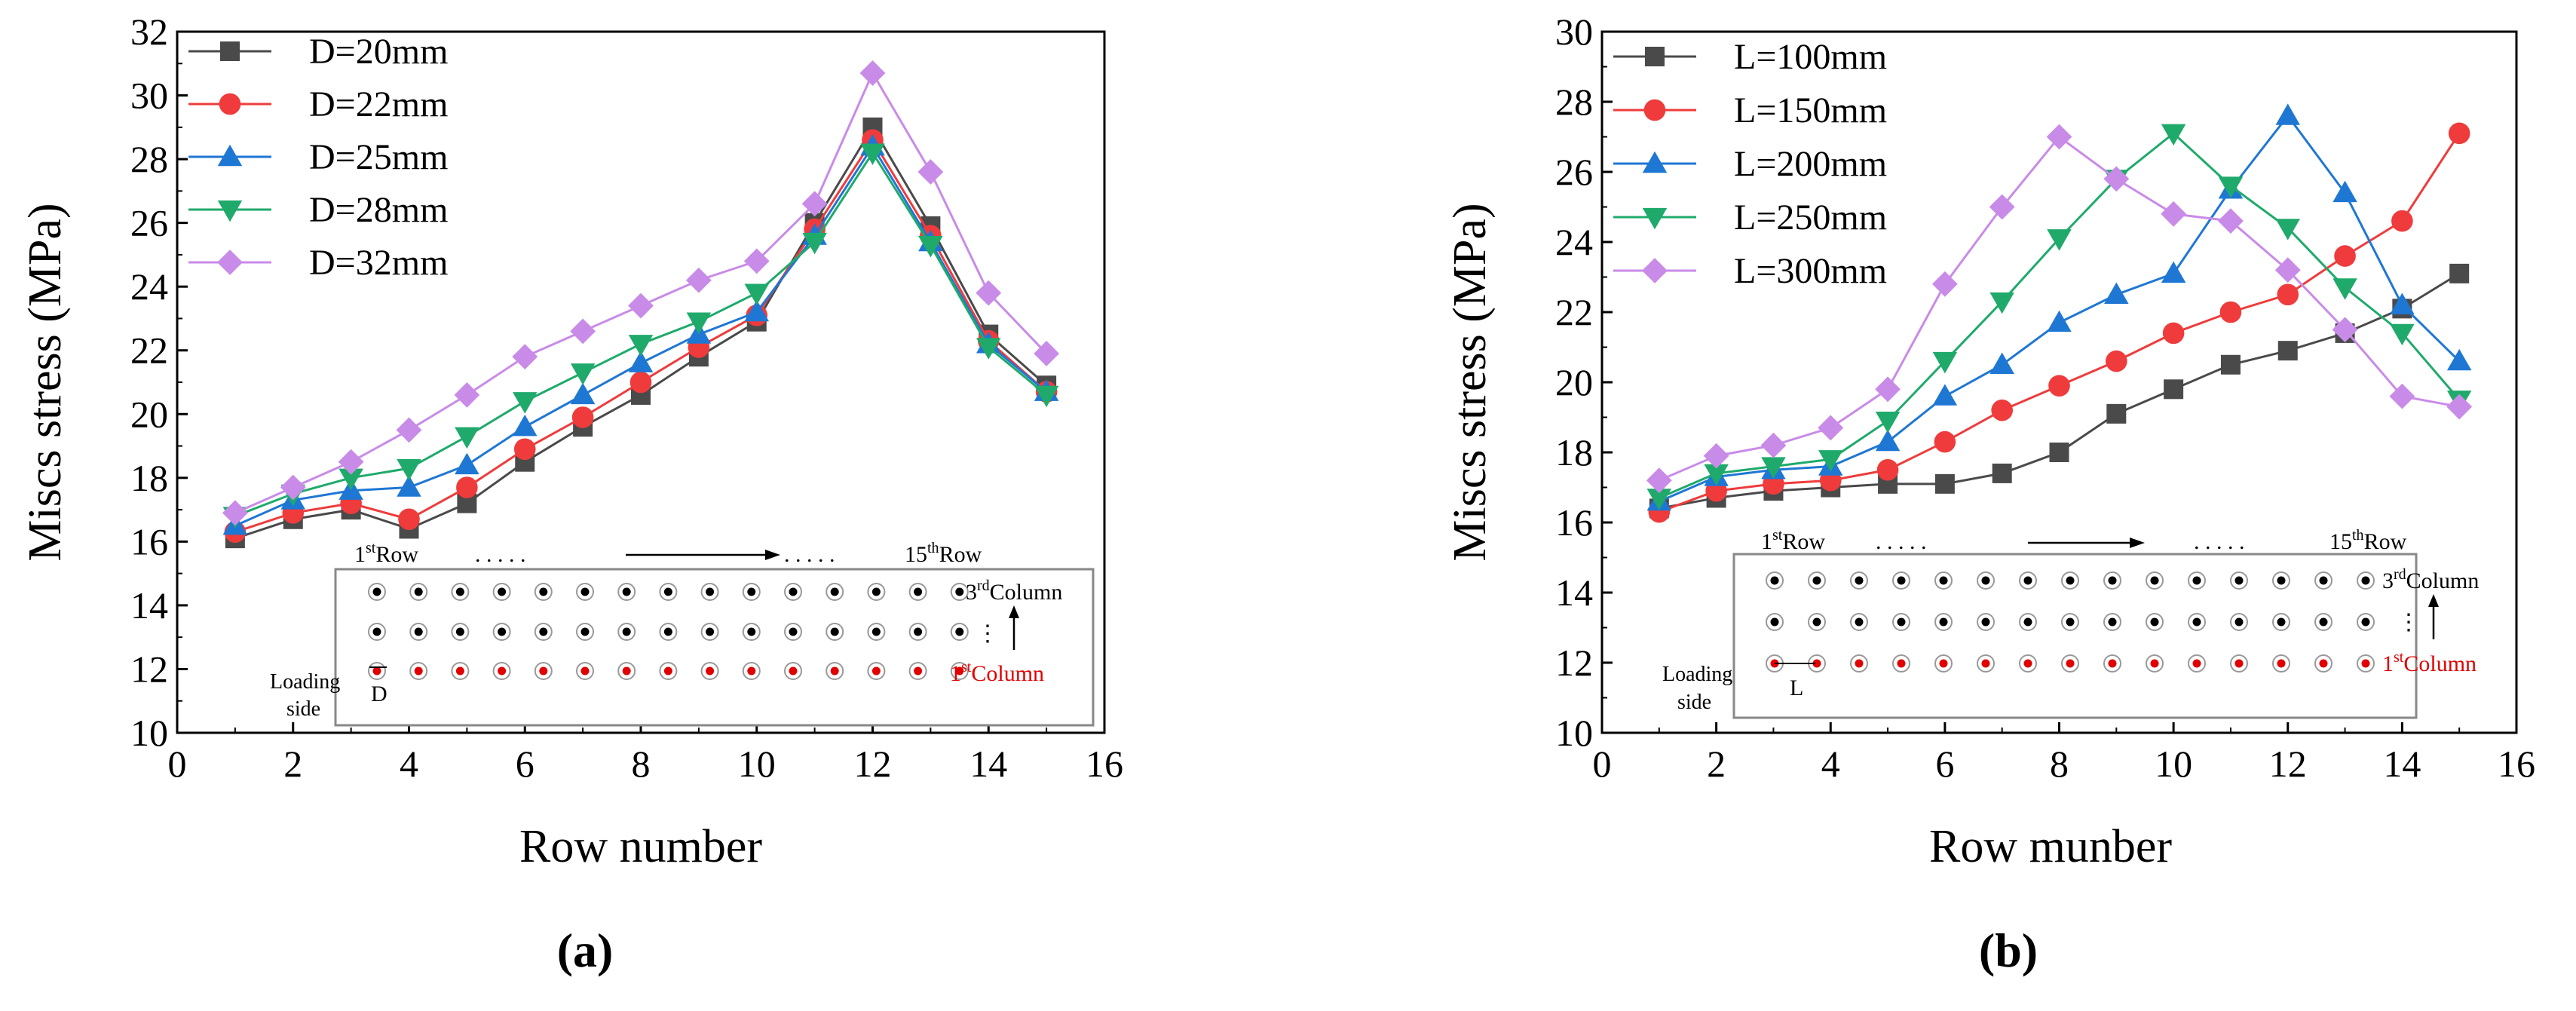 The width and height of the screenshot is (2576, 1011). I want to click on inset-column-arrowhead-a, so click(1014, 611).